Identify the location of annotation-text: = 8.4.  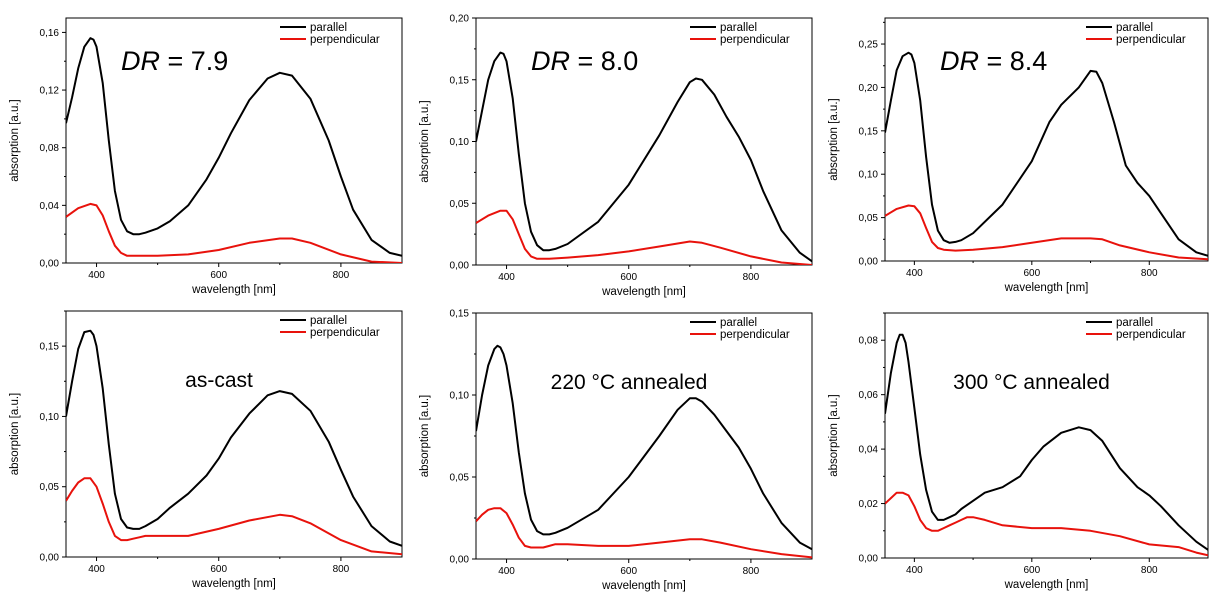
(1013, 61).